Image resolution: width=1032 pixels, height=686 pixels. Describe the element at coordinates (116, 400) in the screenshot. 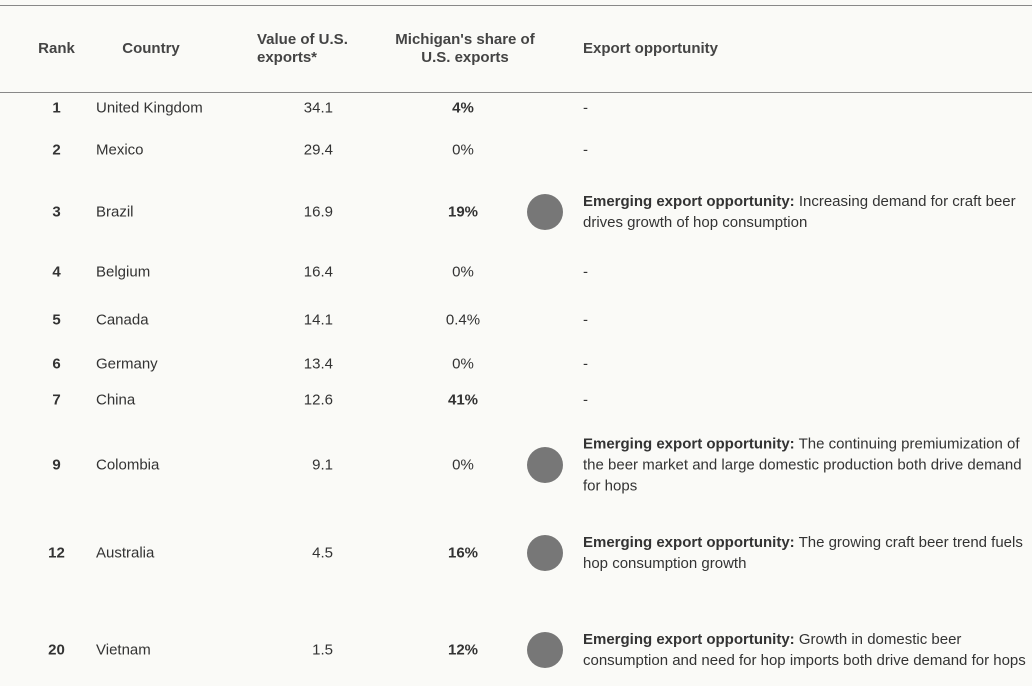

I see `country: China` at that location.